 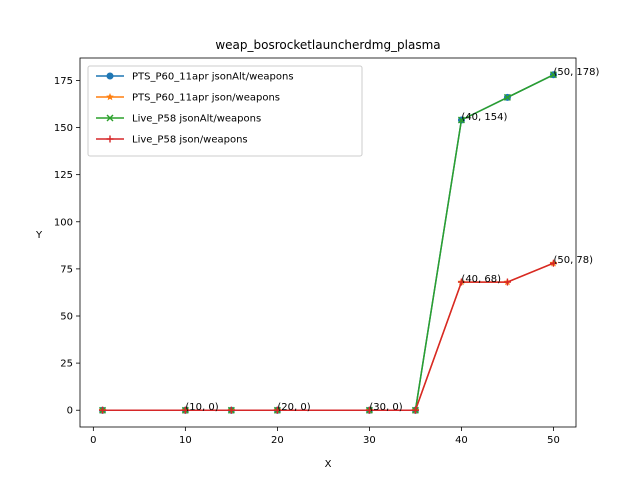 What do you see at coordinates (185, 440) in the screenshot?
I see `x-tick-label: 10` at bounding box center [185, 440].